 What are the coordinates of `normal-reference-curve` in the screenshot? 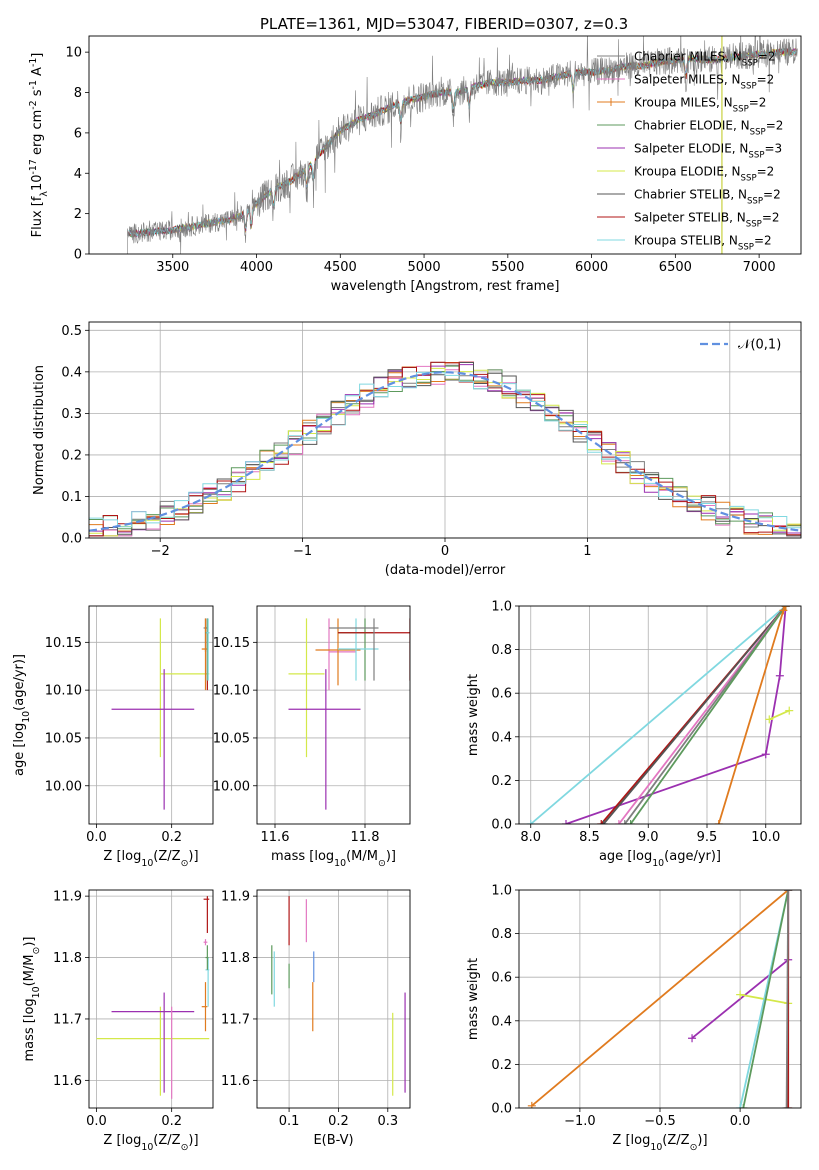 It's located at (444, 451).